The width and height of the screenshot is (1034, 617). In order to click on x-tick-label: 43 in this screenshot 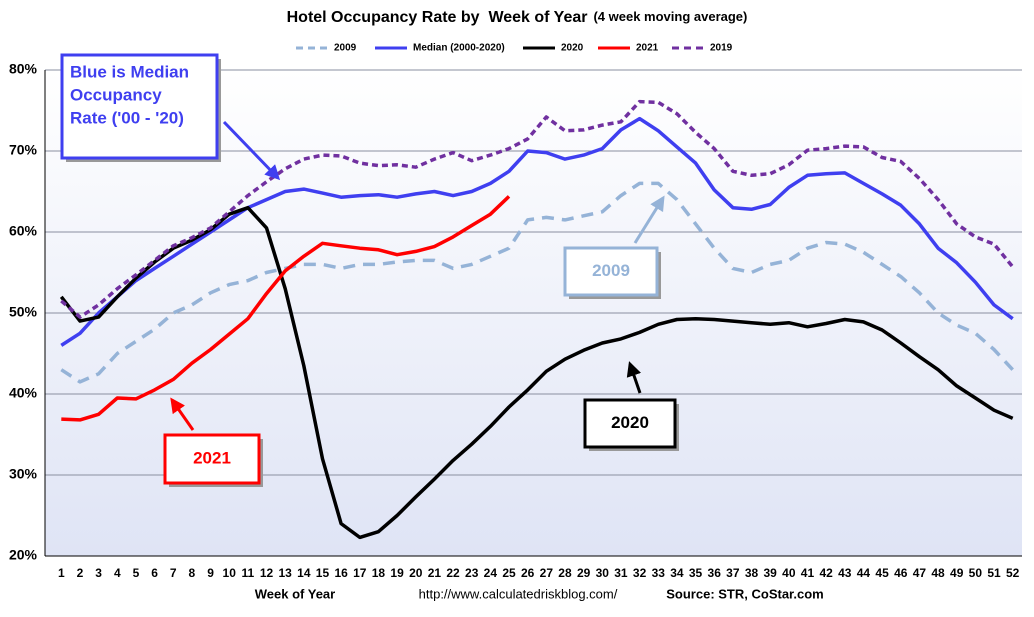, I will do `click(845, 573)`.